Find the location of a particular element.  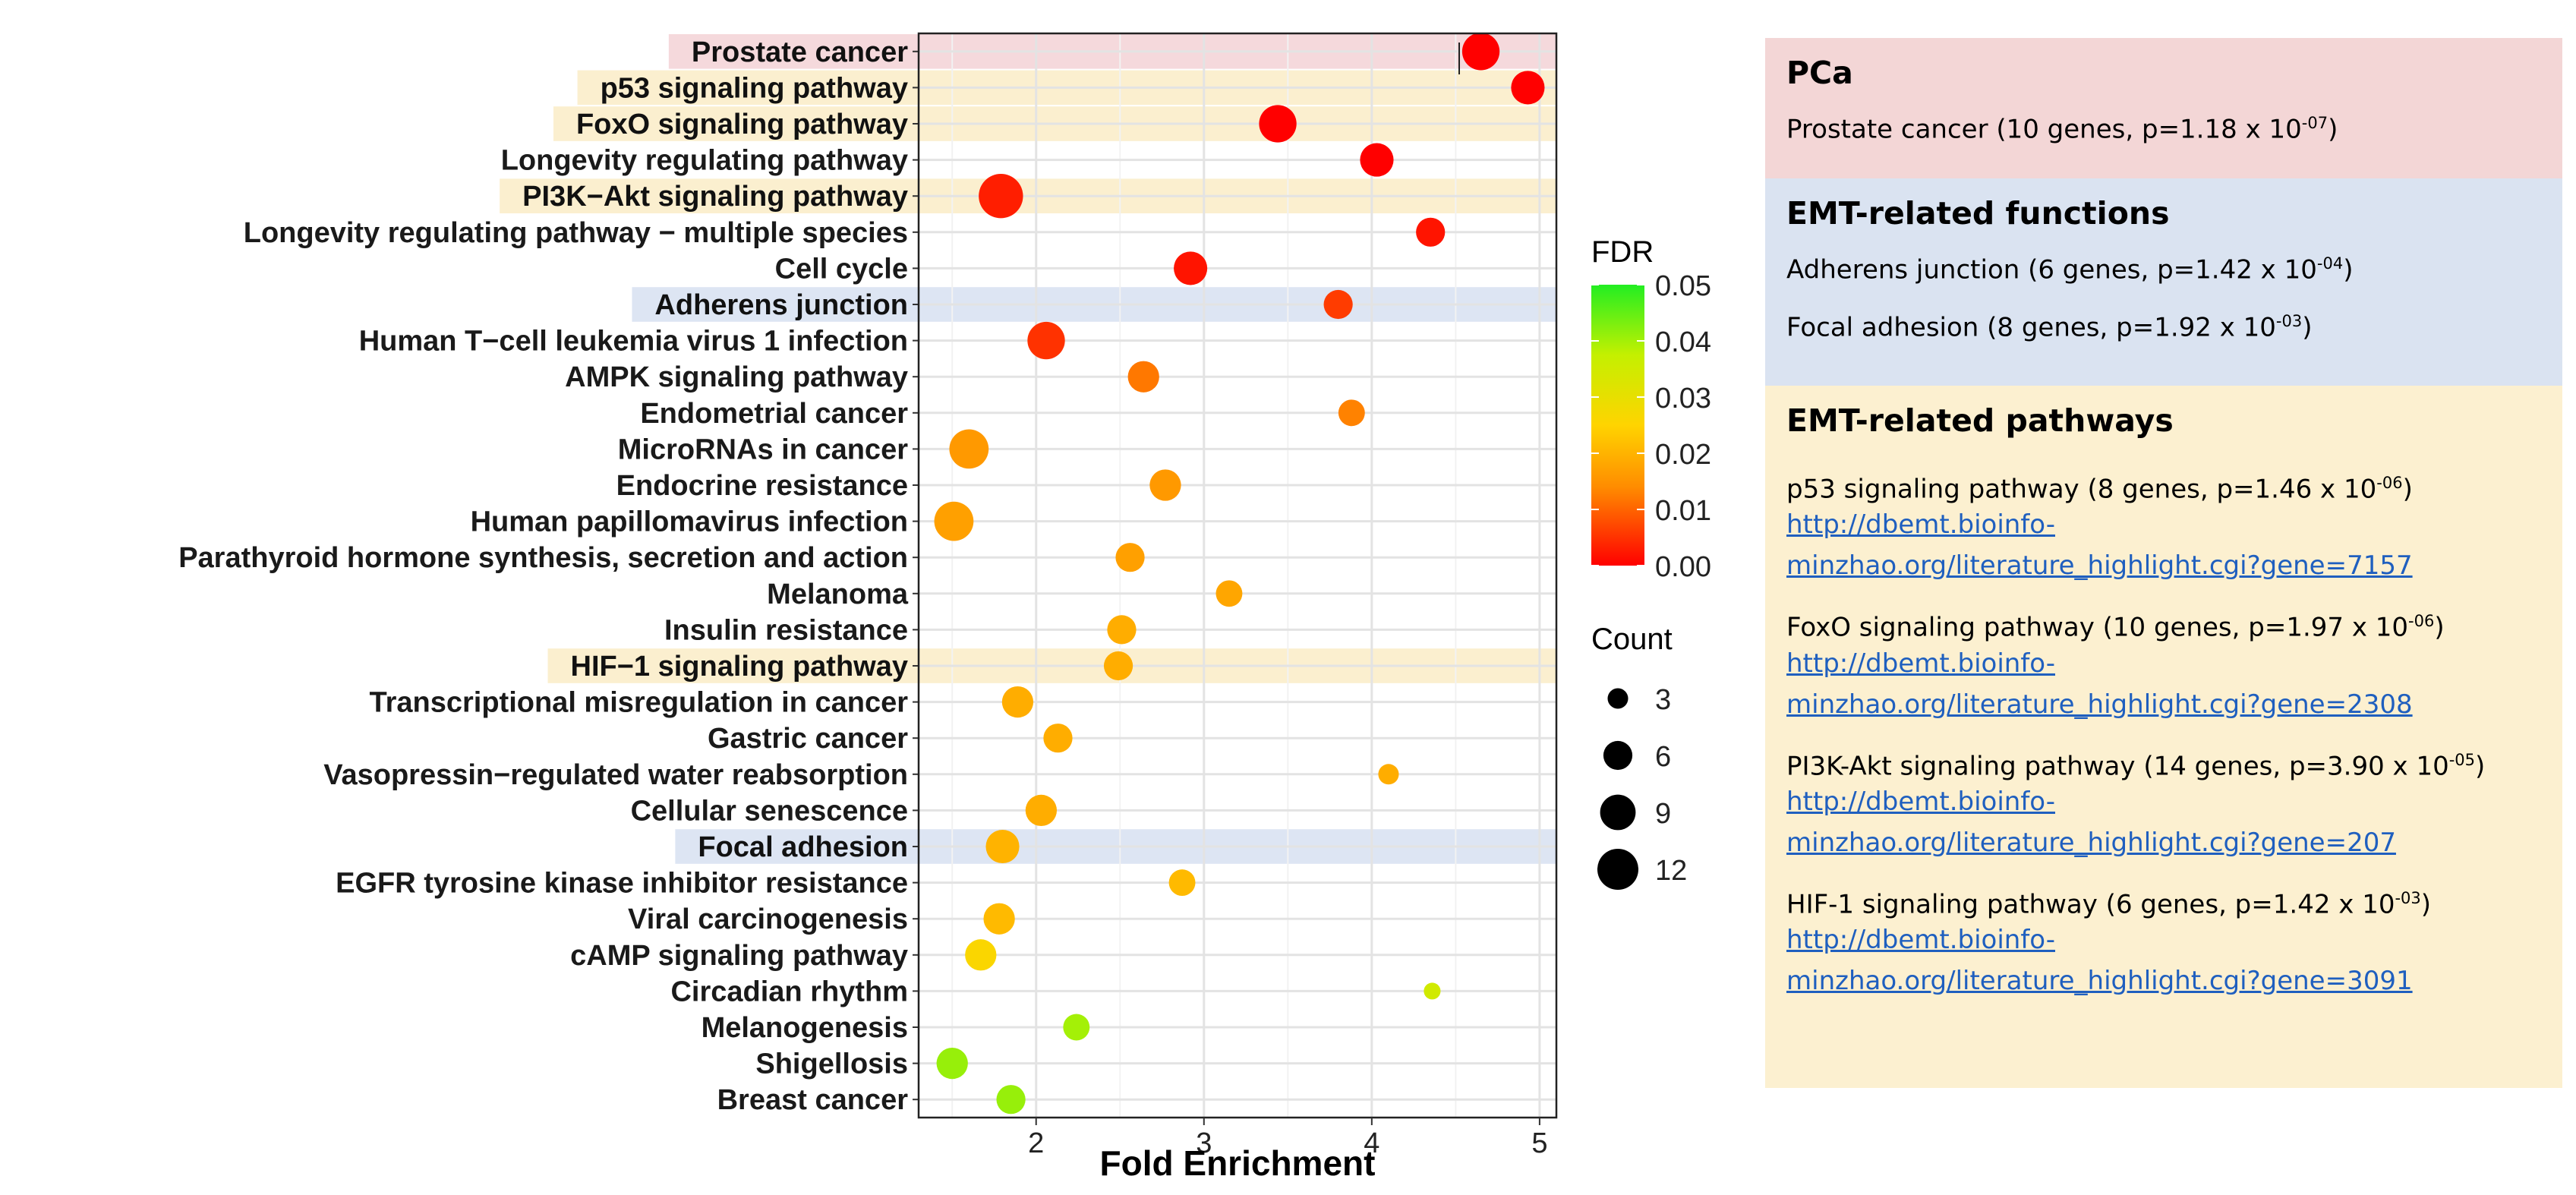

category-label: Melanogenesis is located at coordinates (805, 1028).